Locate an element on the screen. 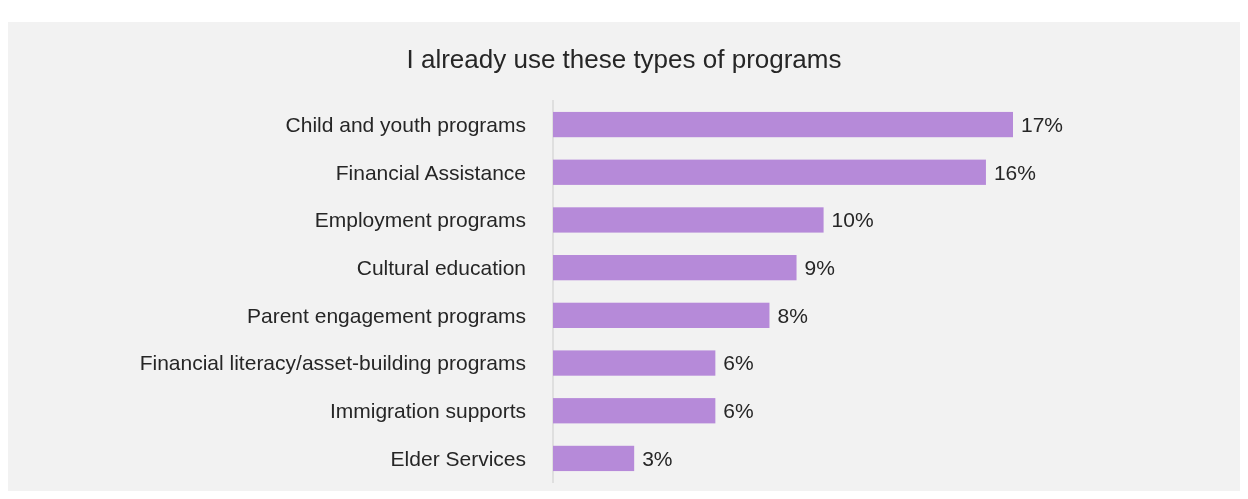  data-label: 17% is located at coordinates (1042, 124).